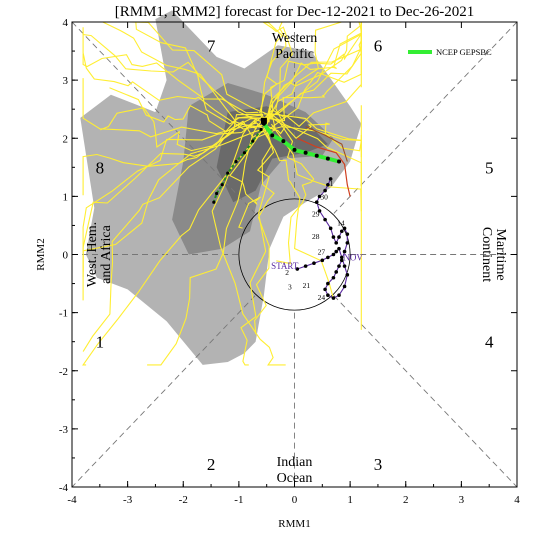 The width and height of the screenshot is (540, 540). What do you see at coordinates (350, 500) in the screenshot?
I see `x-tick-label: 1` at bounding box center [350, 500].